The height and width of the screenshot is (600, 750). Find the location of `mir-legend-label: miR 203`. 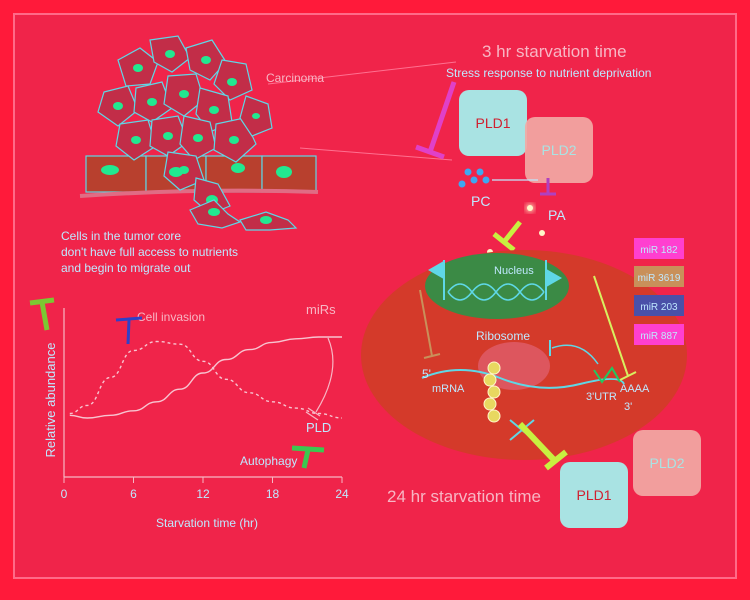

mir-legend-label: miR 203 is located at coordinates (659, 307).